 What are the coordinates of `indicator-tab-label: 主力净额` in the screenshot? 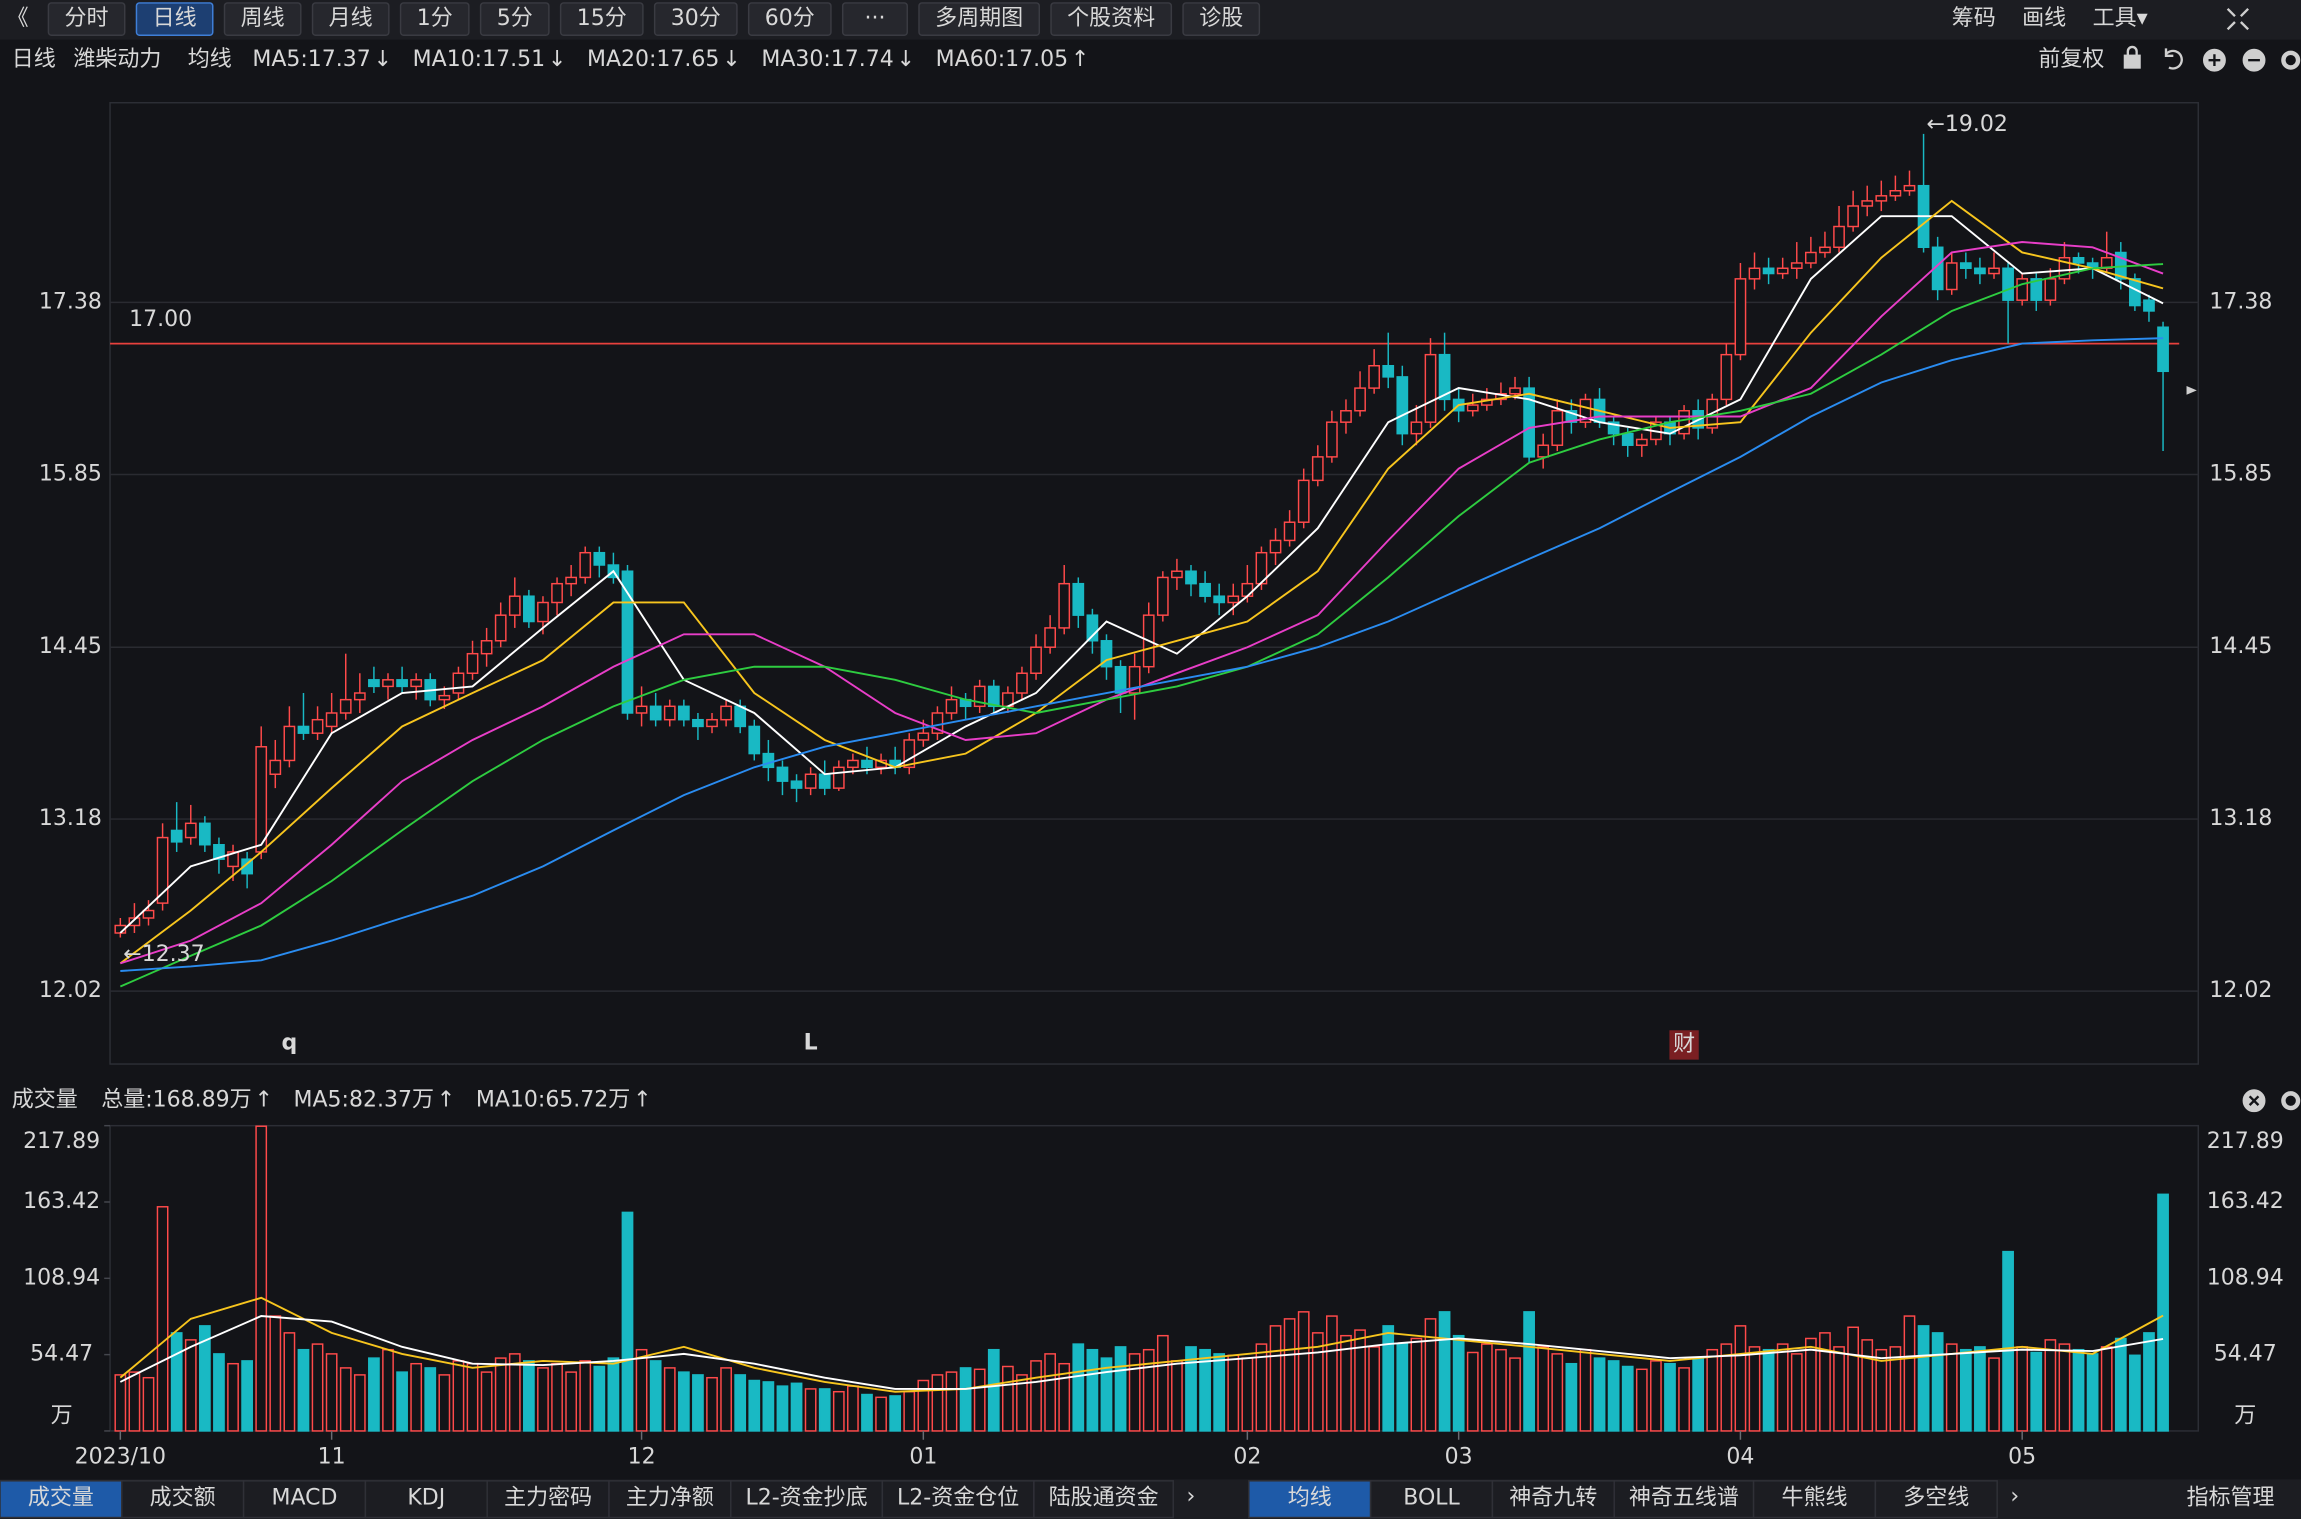 It's located at (670, 1497).